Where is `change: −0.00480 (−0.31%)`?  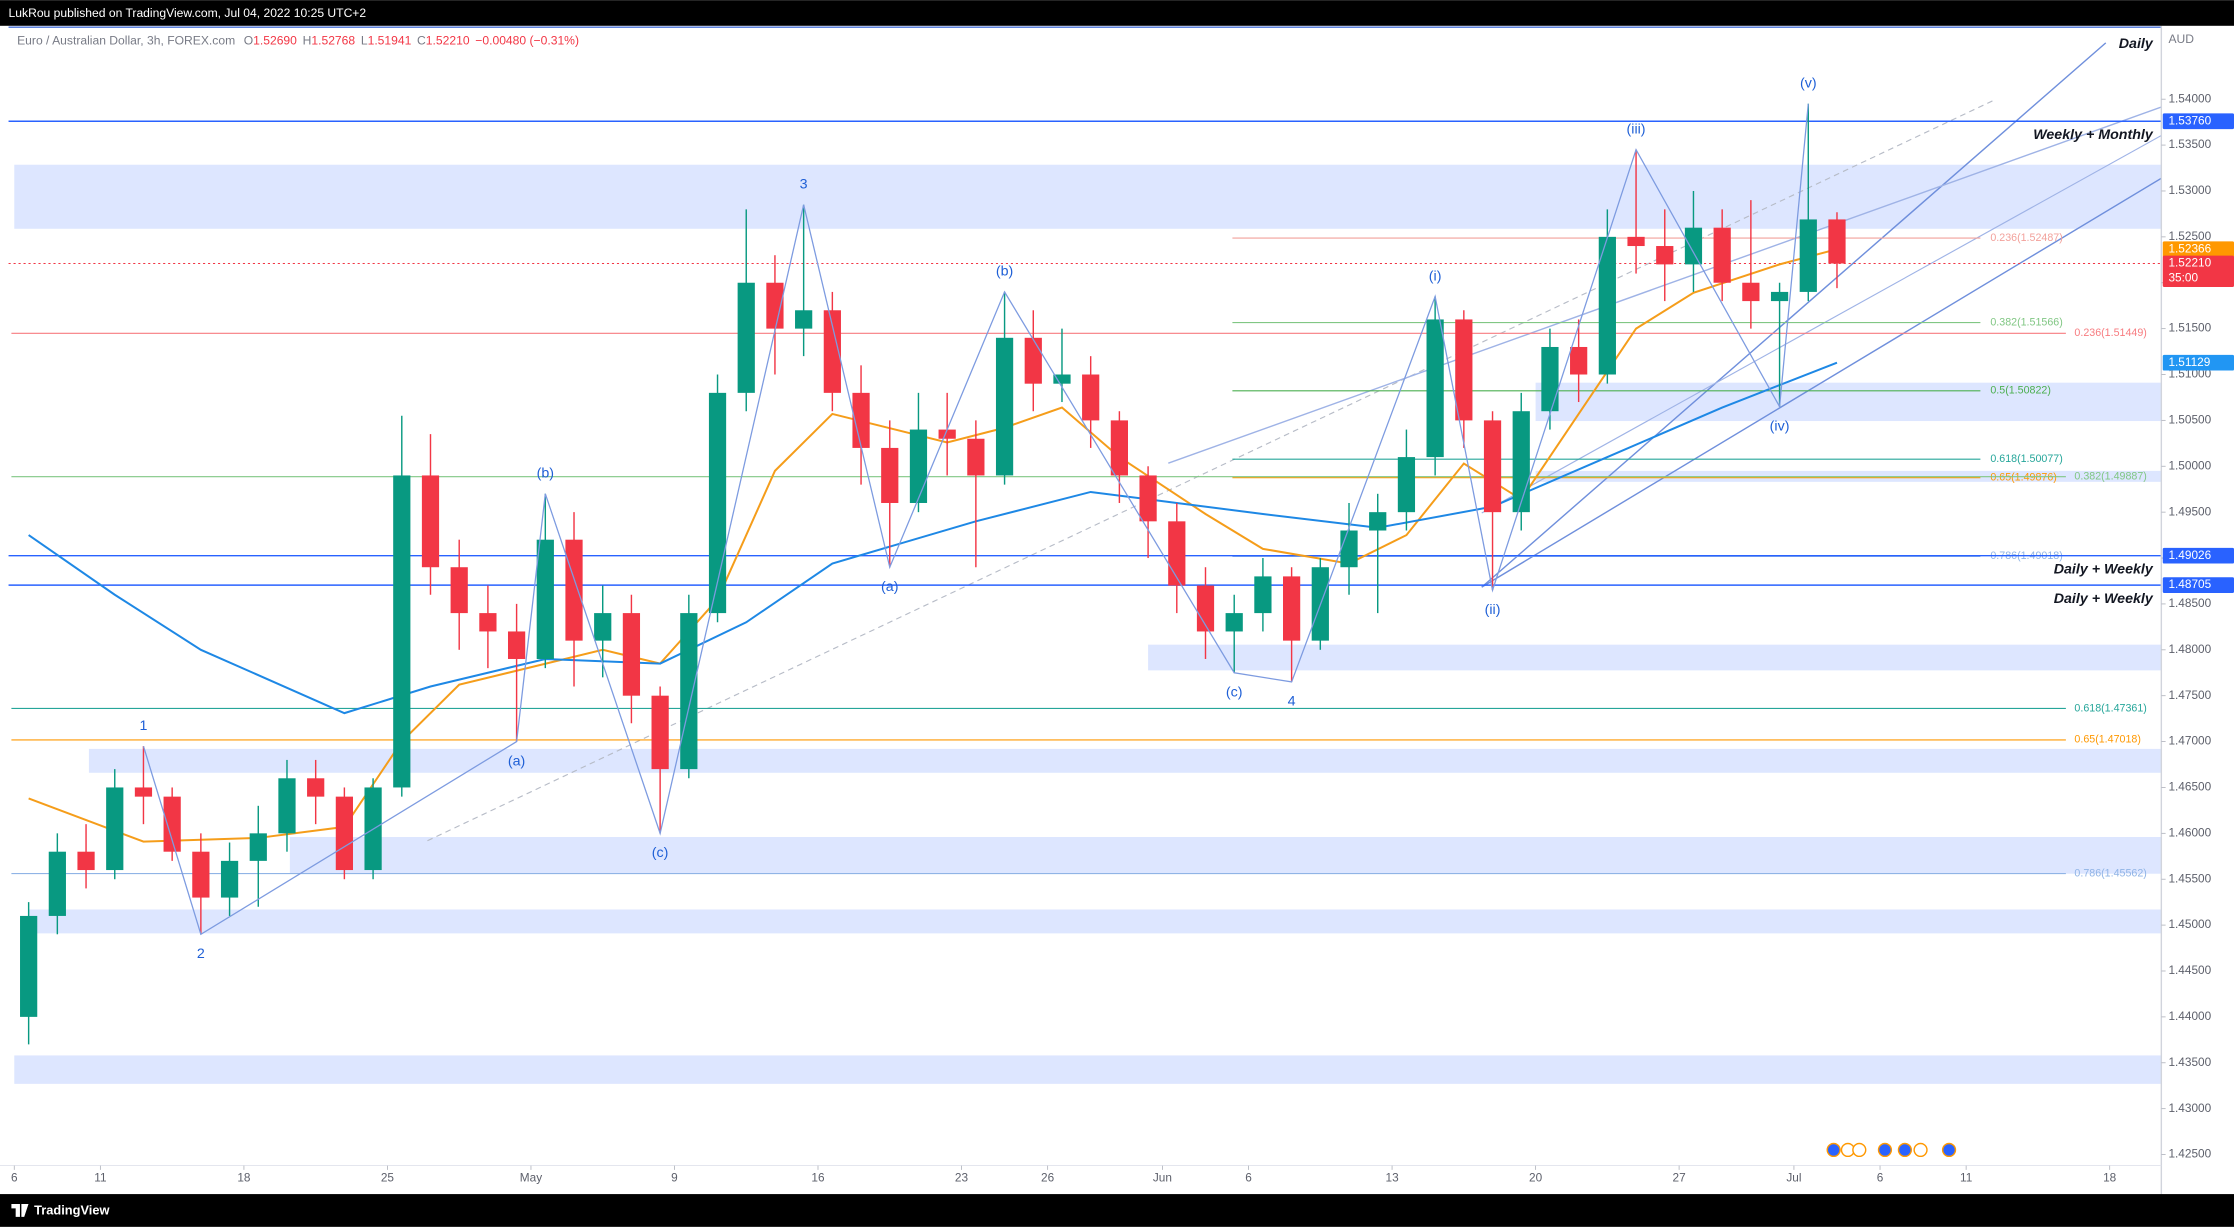 change: −0.00480 (−0.31%) is located at coordinates (527, 41).